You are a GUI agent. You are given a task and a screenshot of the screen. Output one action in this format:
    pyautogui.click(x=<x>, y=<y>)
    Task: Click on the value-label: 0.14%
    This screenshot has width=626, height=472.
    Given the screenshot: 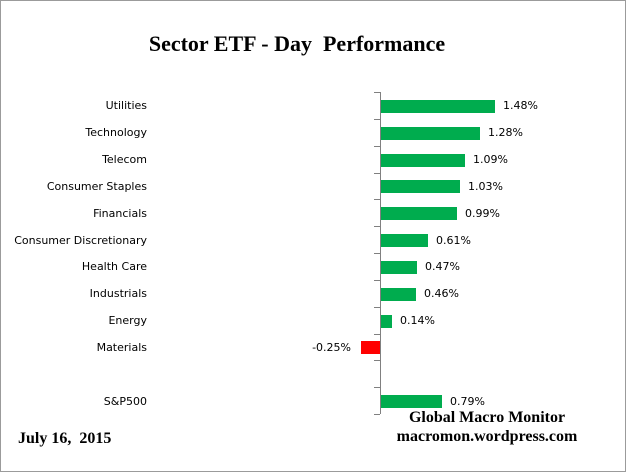 What is the action you would take?
    pyautogui.click(x=417, y=320)
    